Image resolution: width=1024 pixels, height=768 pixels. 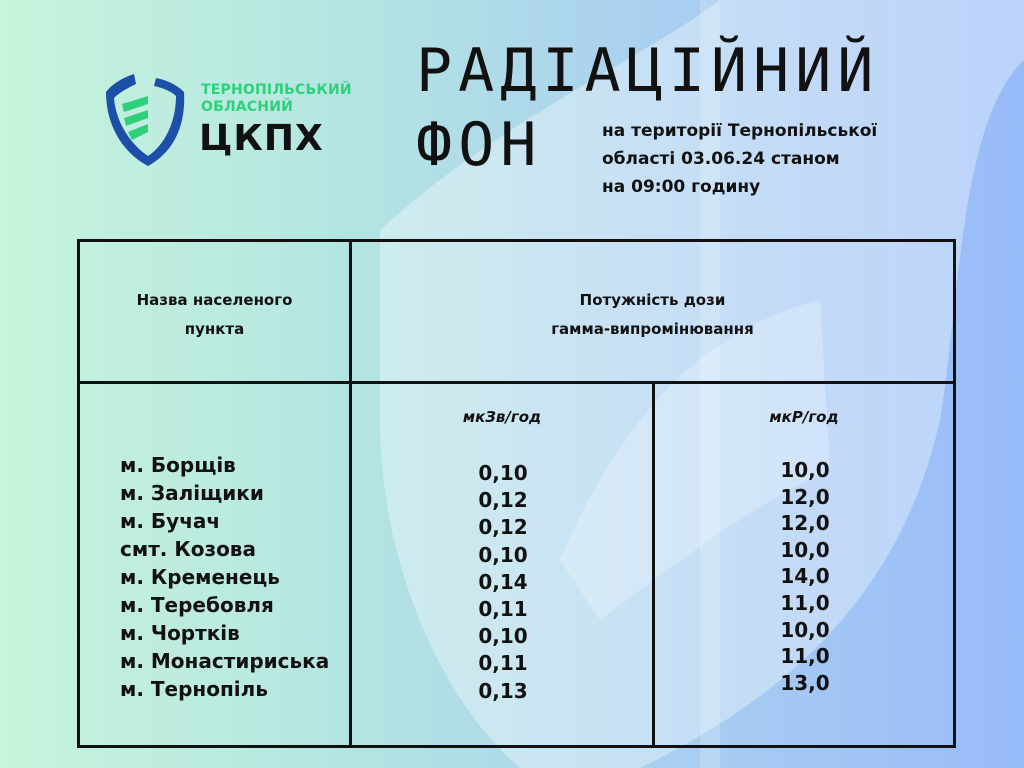 What do you see at coordinates (721, 159) in the screenshot?
I see `subtitle-line: області 03.06.24 станом` at bounding box center [721, 159].